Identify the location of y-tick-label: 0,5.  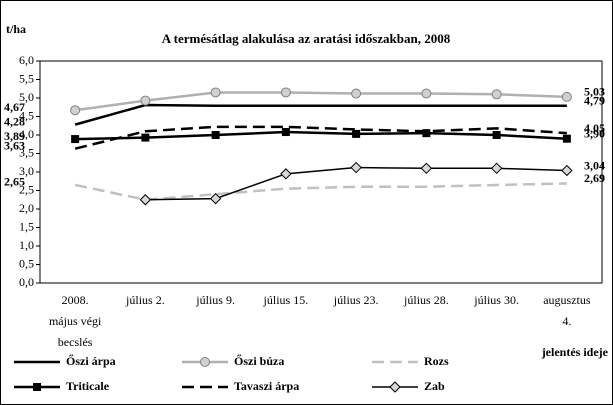
(26, 263).